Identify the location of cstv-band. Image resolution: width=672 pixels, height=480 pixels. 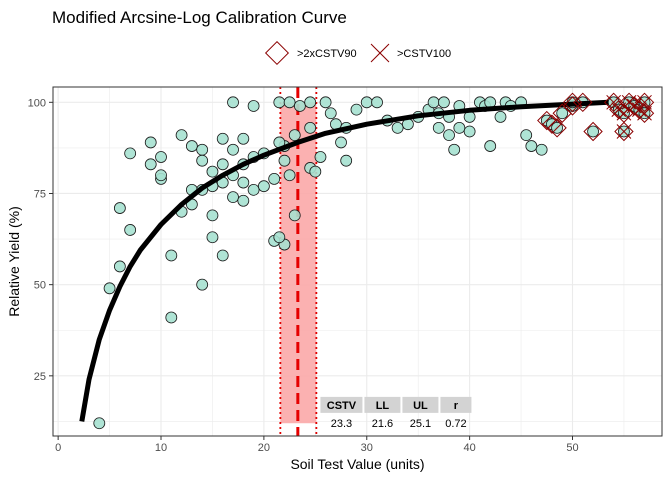
(298, 261).